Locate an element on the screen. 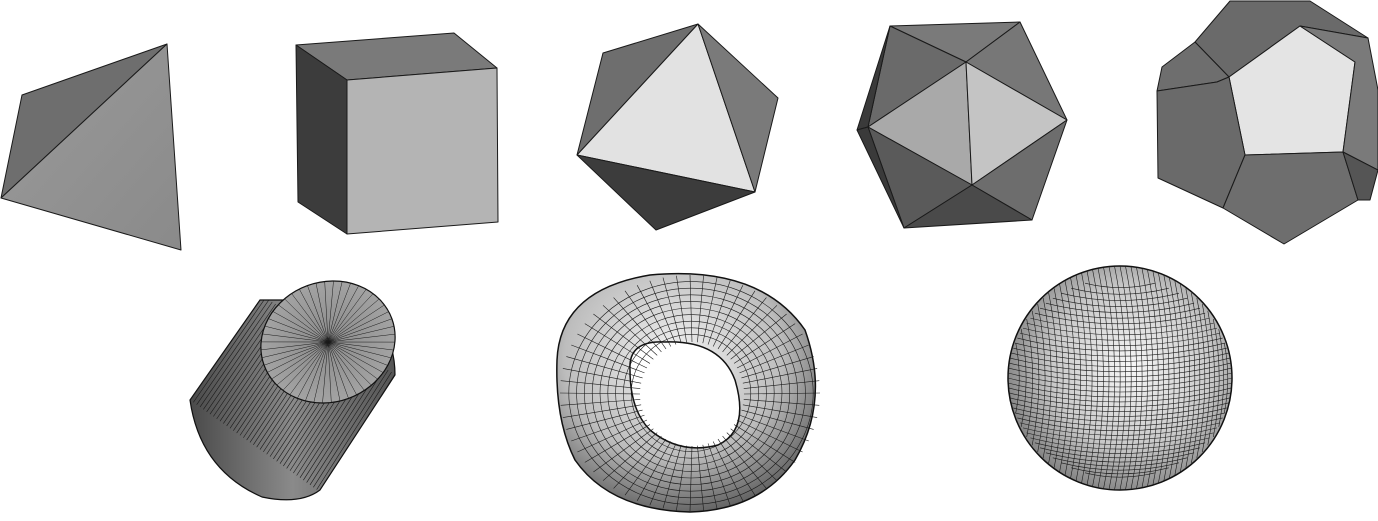 The width and height of the screenshot is (1378, 521). octahedron-face-right is located at coordinates (738, 108).